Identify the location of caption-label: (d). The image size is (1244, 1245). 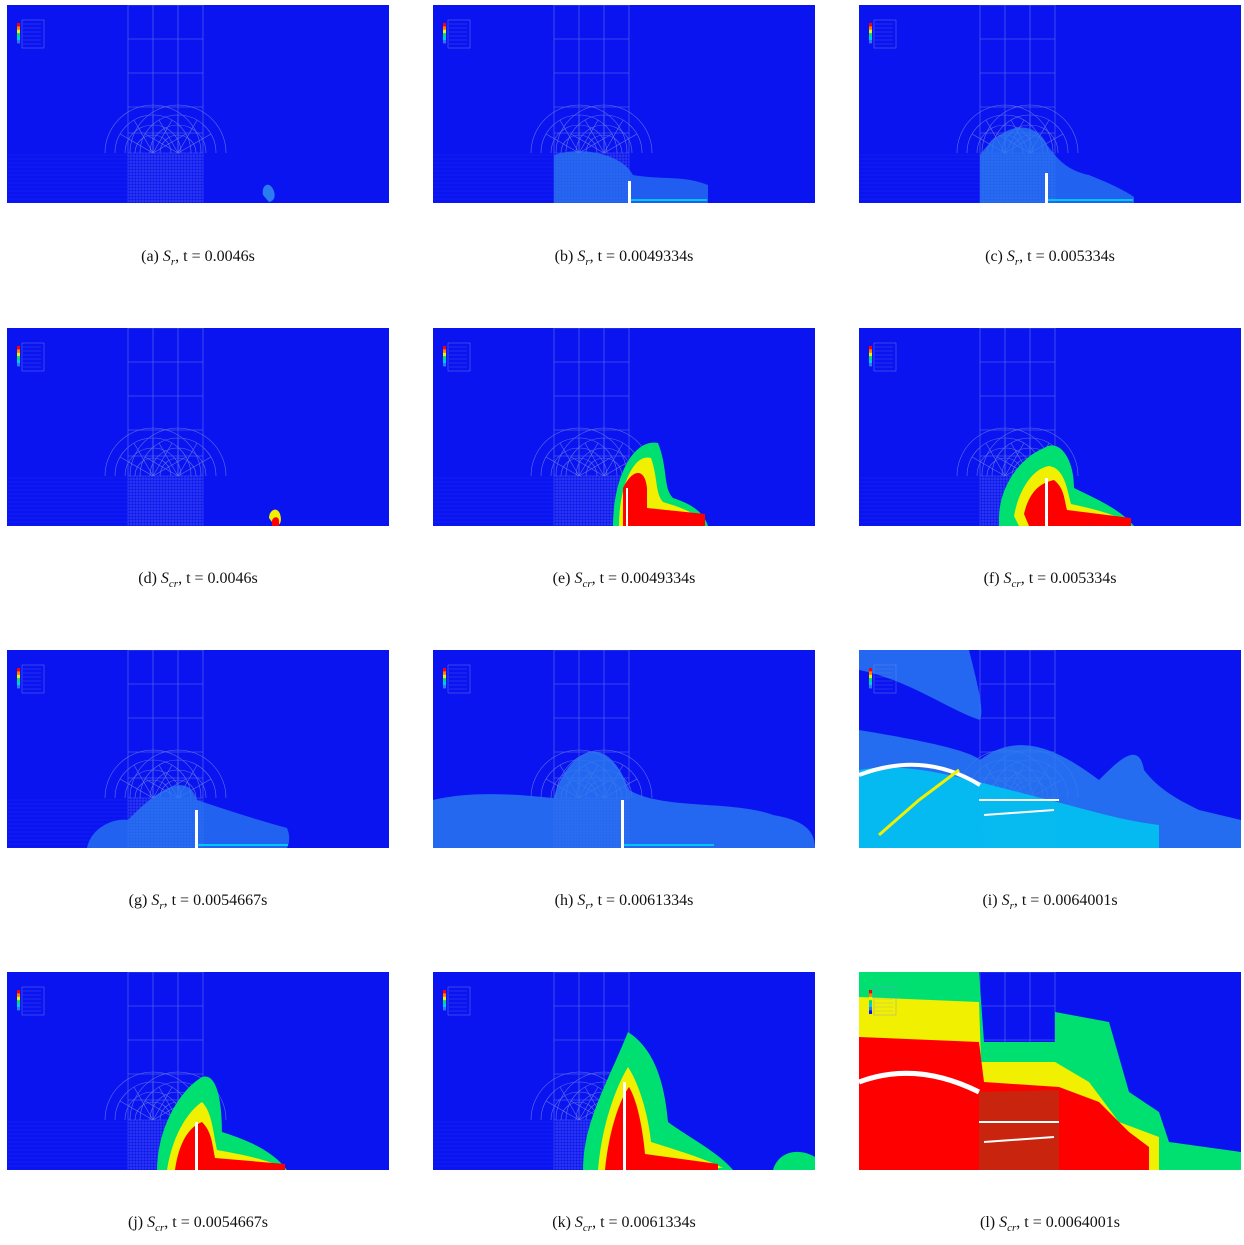
(149, 578).